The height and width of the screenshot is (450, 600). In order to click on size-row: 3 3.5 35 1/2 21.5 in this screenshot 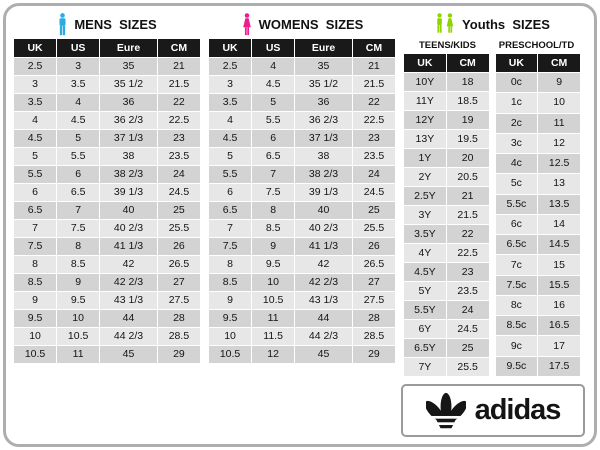, I will do `click(107, 84)`.